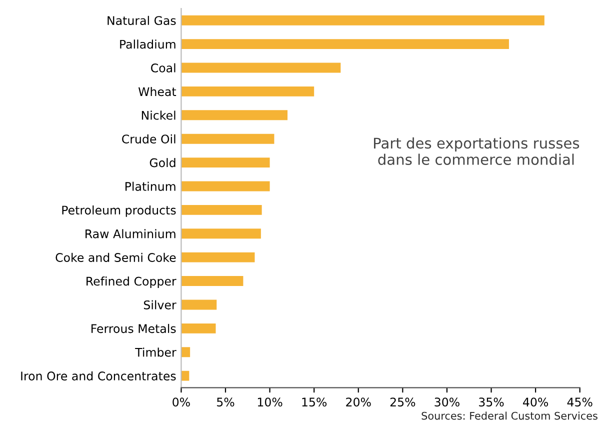 Image resolution: width=604 pixels, height=426 pixels. What do you see at coordinates (477, 151) in the screenshot?
I see `annotation: Part des exportations russes dans le commerce mondial` at bounding box center [477, 151].